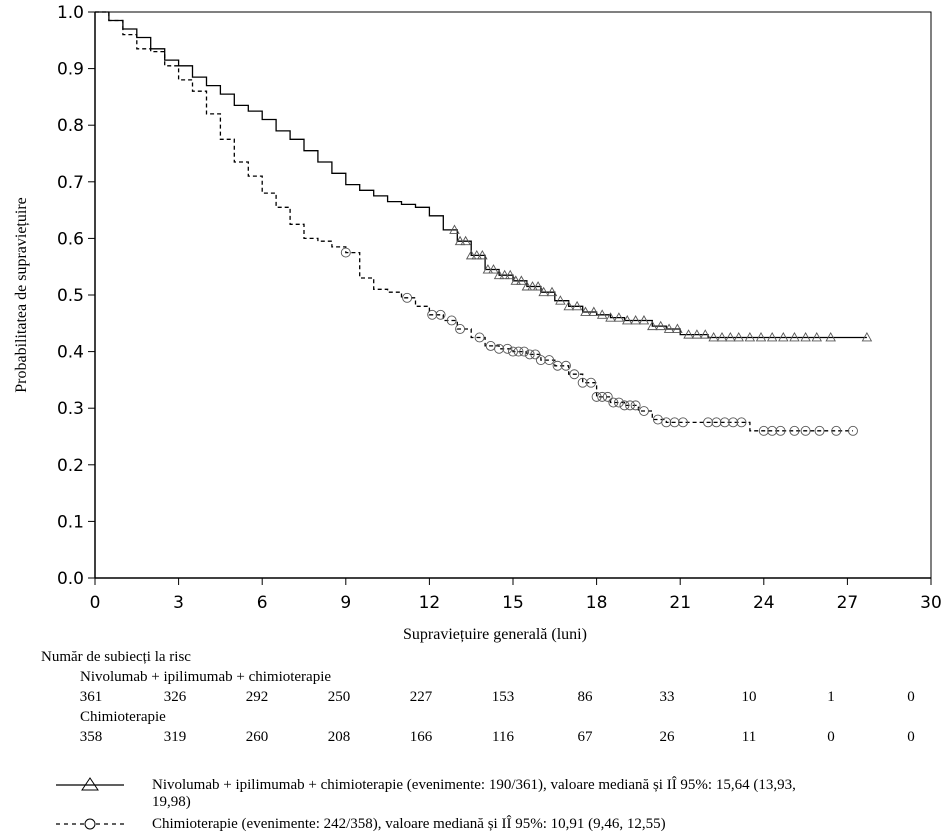 The width and height of the screenshot is (949, 839). What do you see at coordinates (70, 522) in the screenshot?
I see `y-tick-label: 0.1` at bounding box center [70, 522].